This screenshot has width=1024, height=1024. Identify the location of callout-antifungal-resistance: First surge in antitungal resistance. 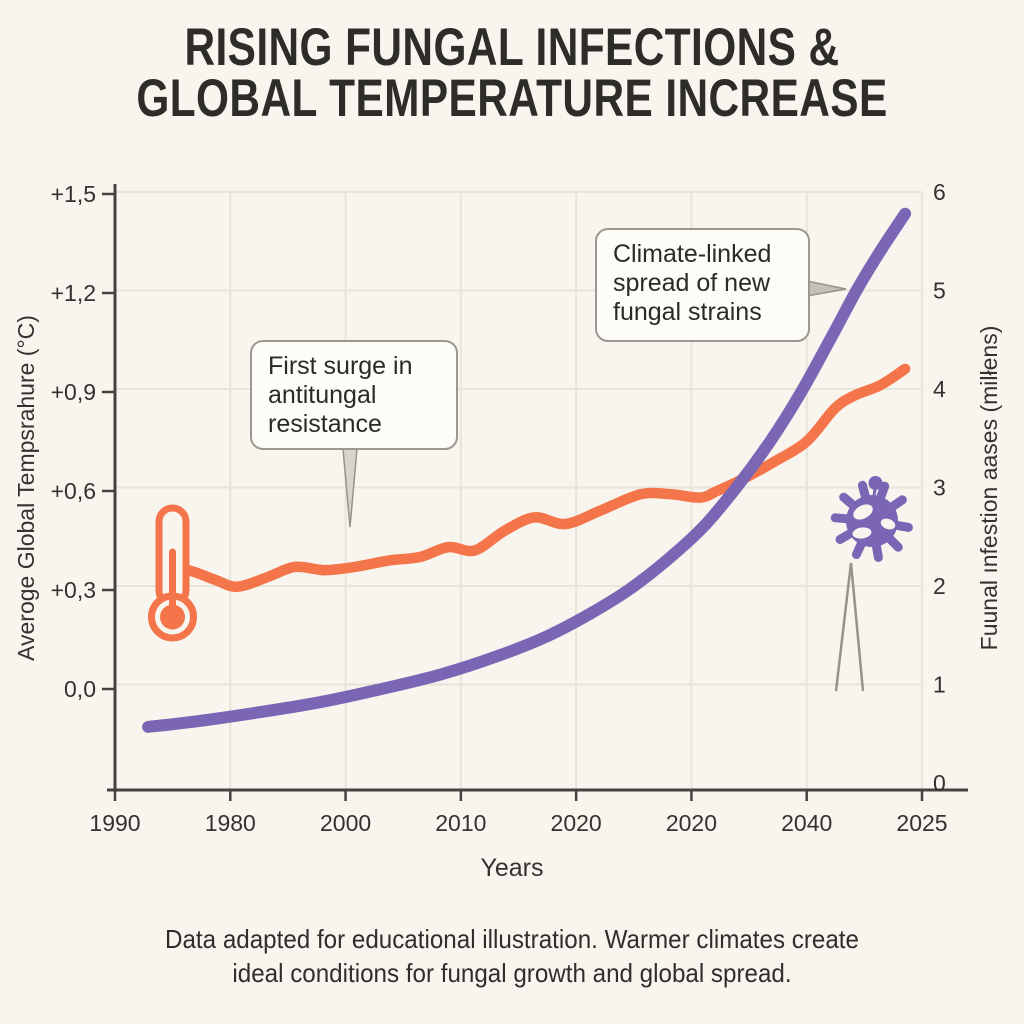
(354, 395).